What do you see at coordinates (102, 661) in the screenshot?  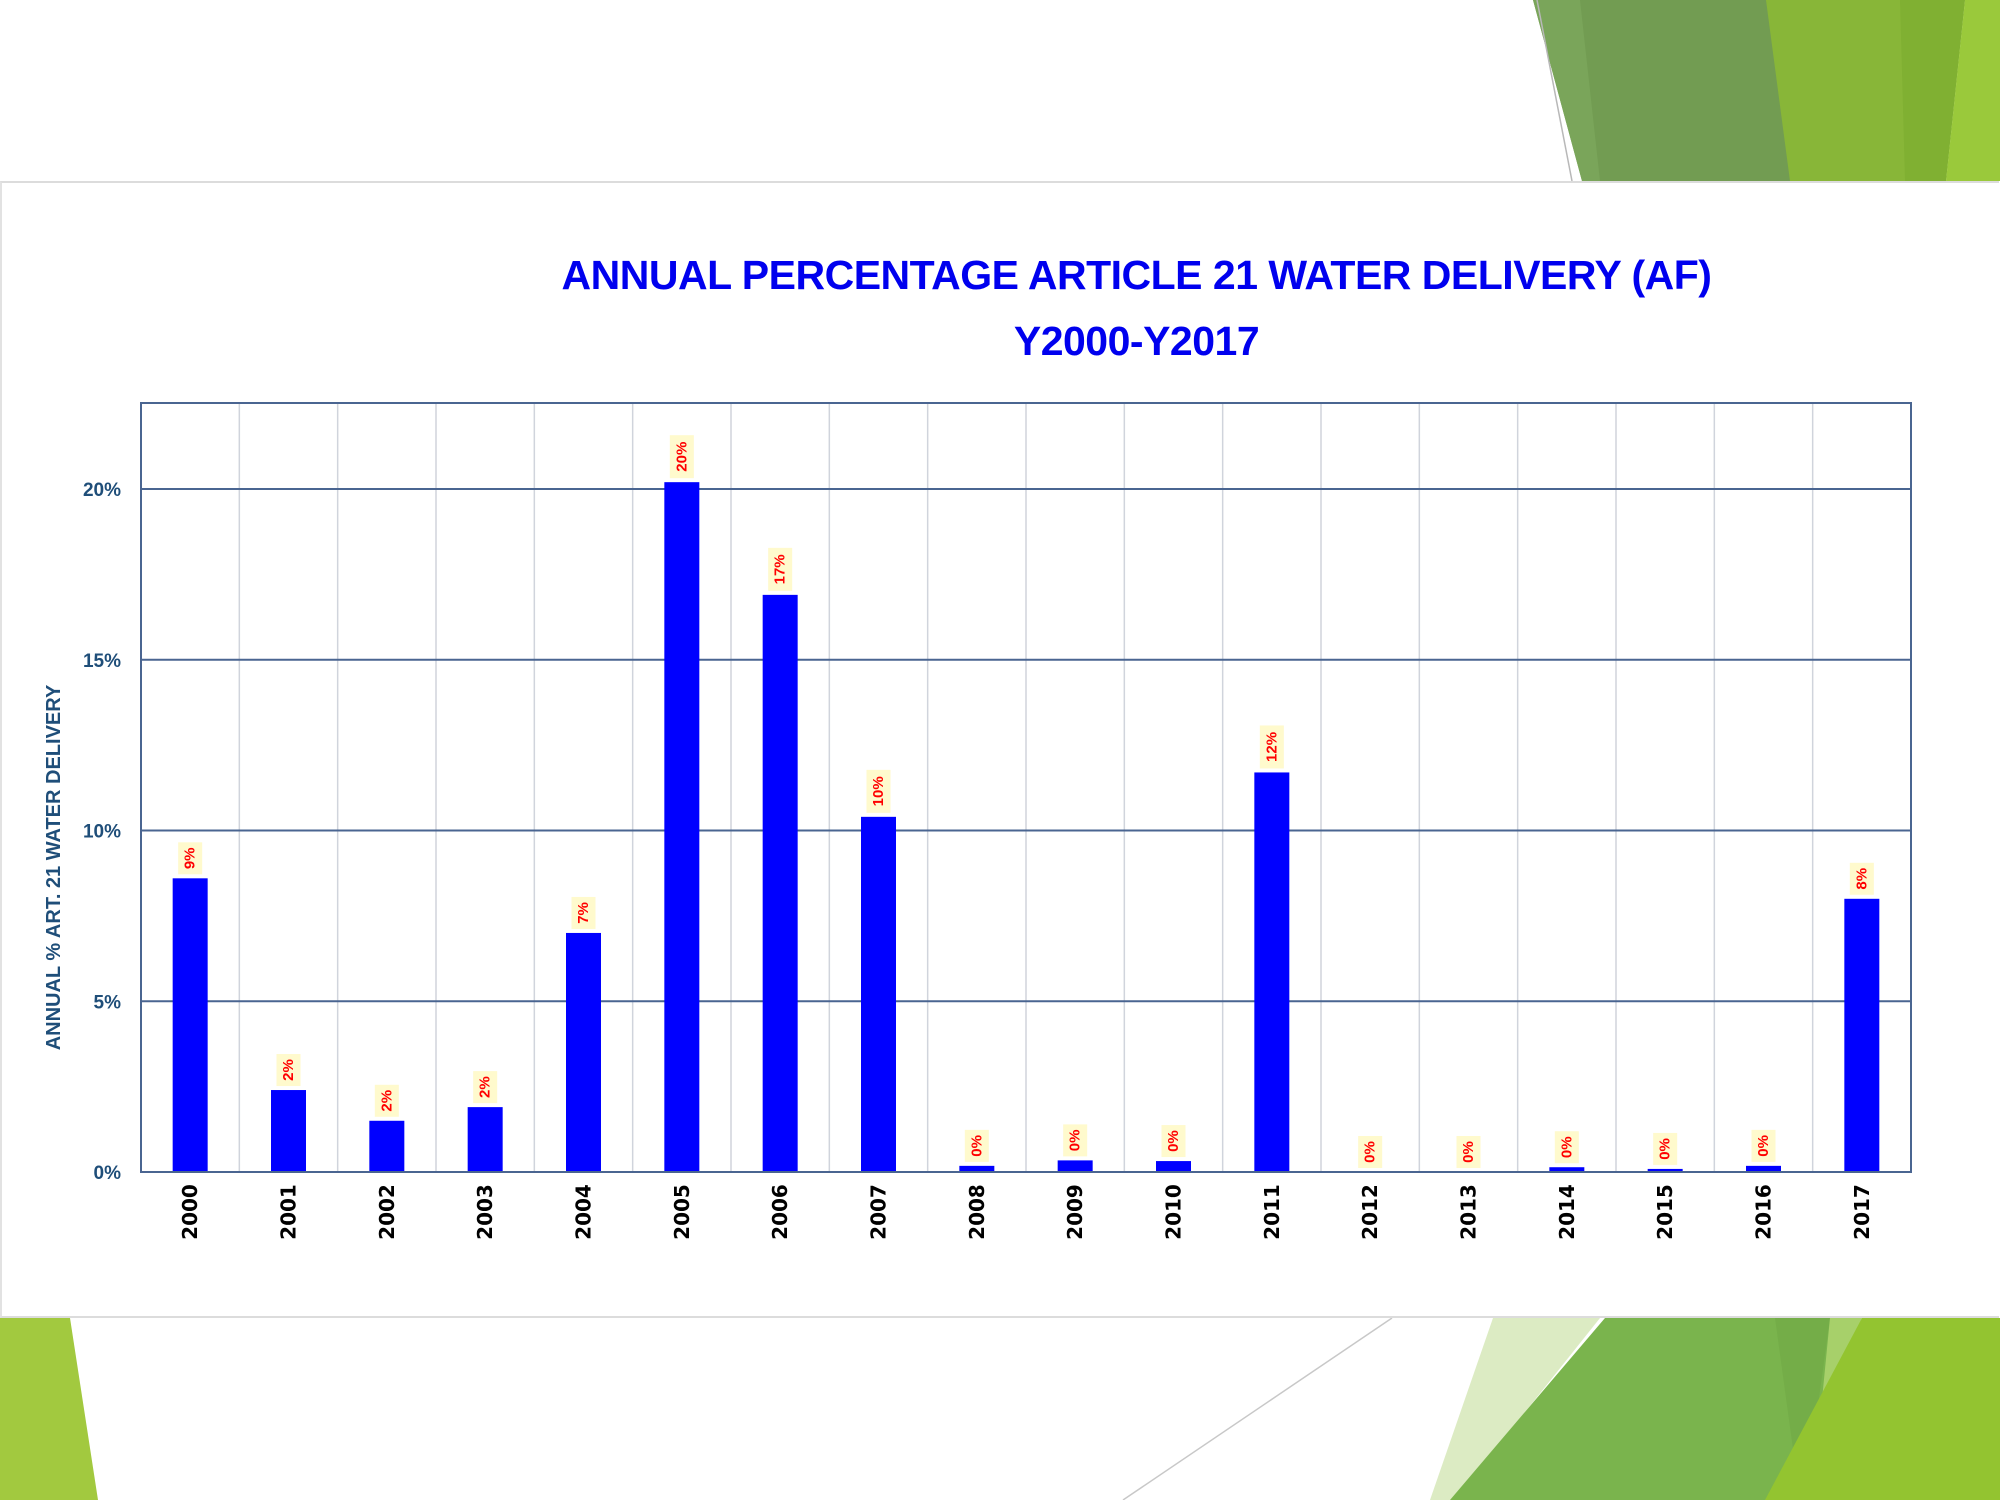 I see `y-tick-label: 15%` at bounding box center [102, 661].